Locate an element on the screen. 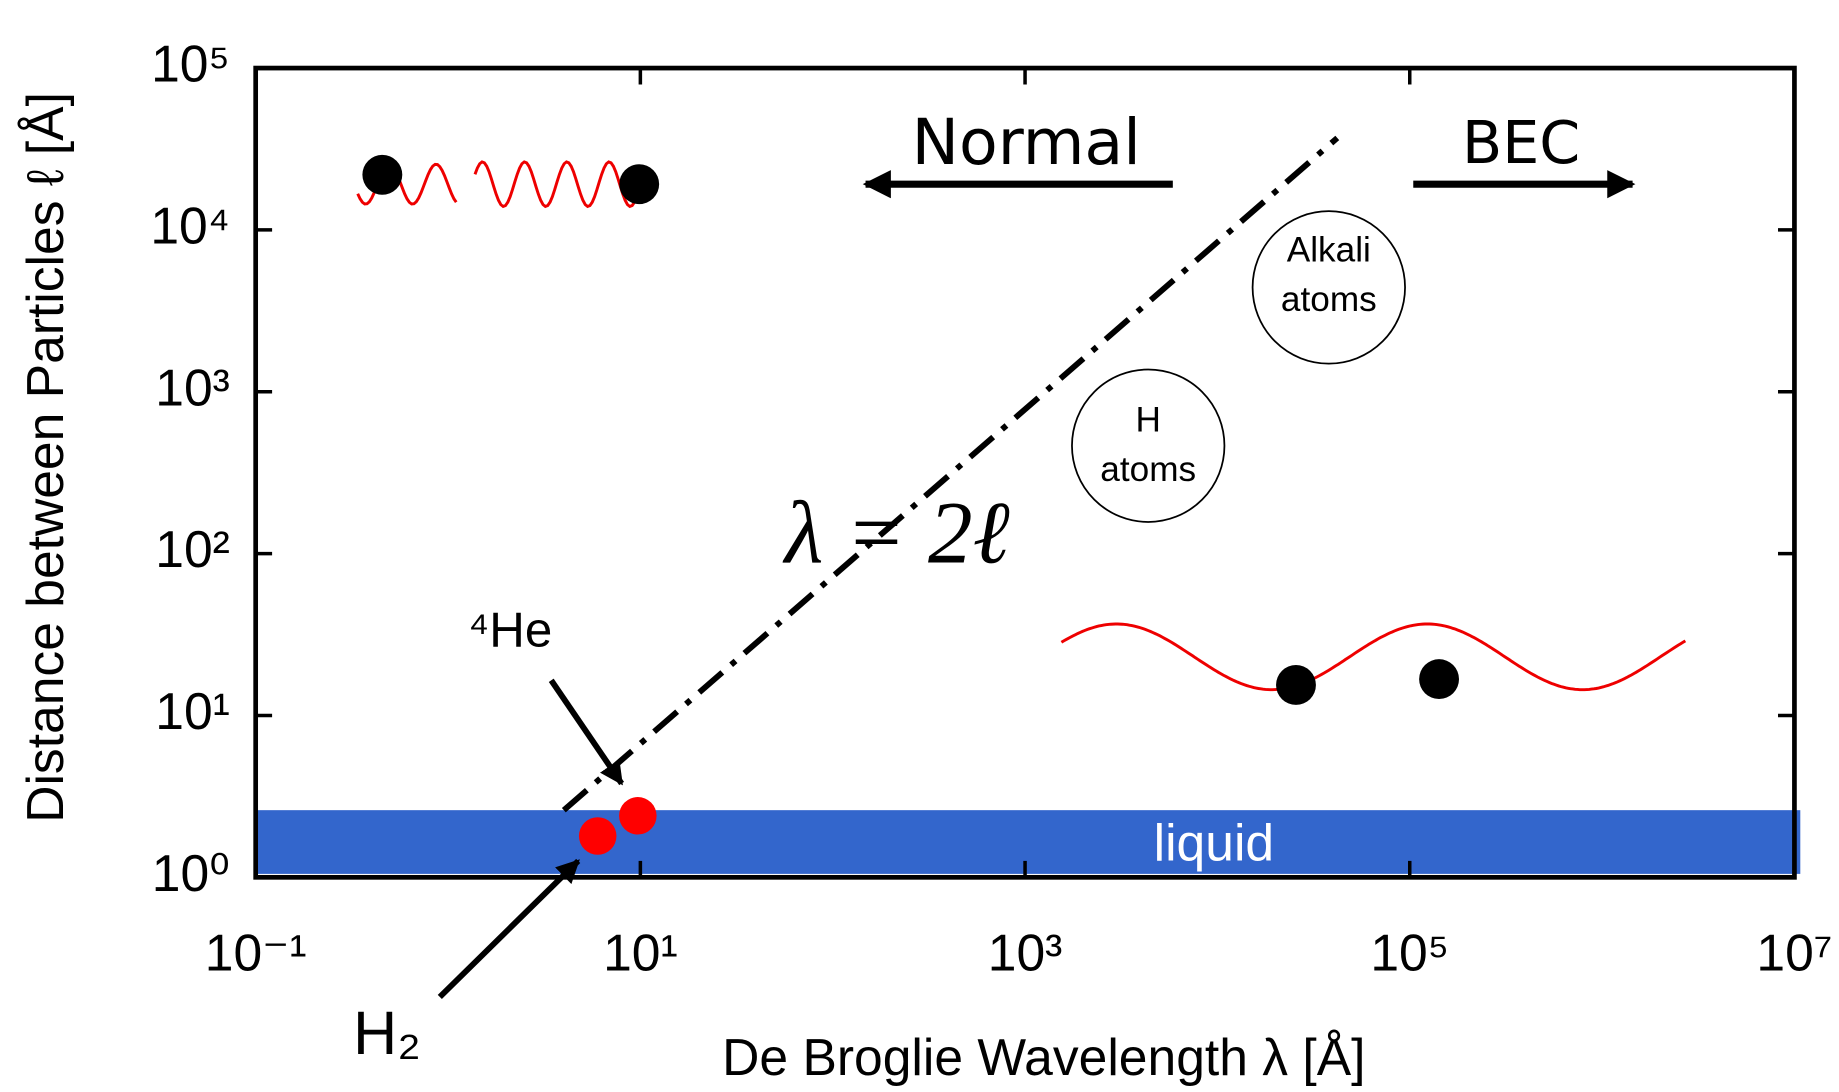 The height and width of the screenshot is (1092, 1839). annotation: Normal is located at coordinates (1026, 142).